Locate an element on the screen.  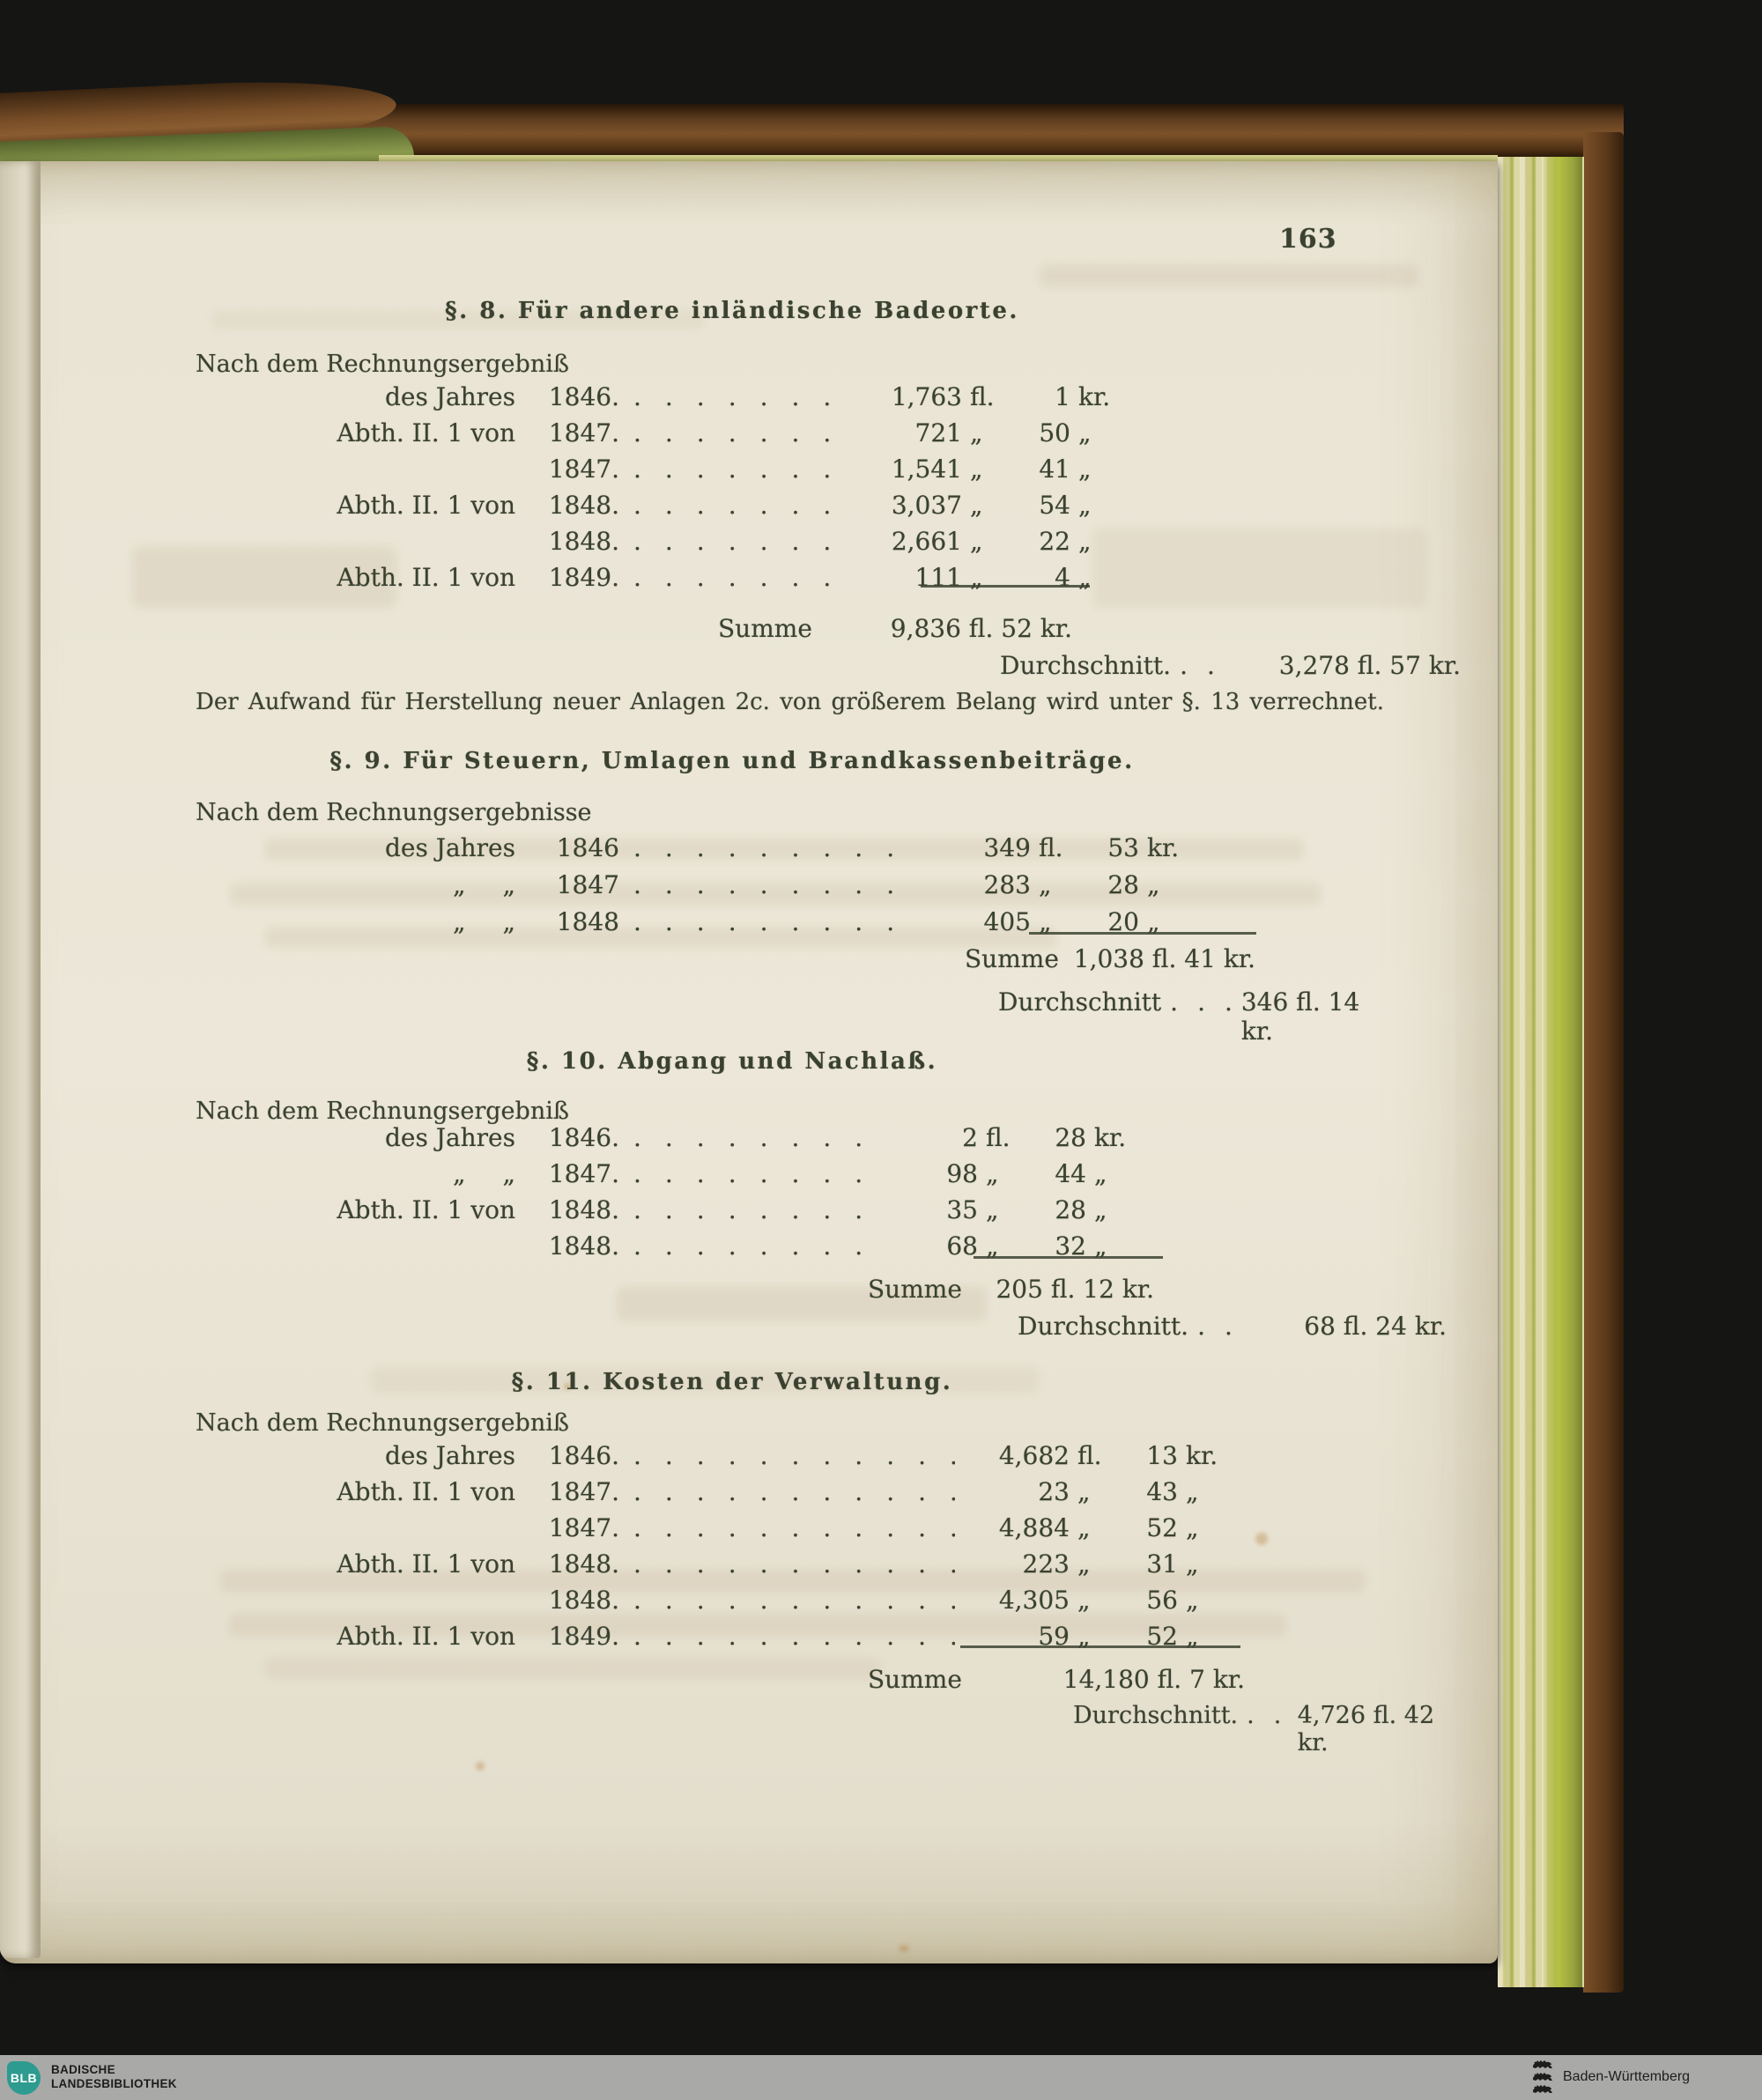
amount-value: 405 is located at coordinates (1007, 921).